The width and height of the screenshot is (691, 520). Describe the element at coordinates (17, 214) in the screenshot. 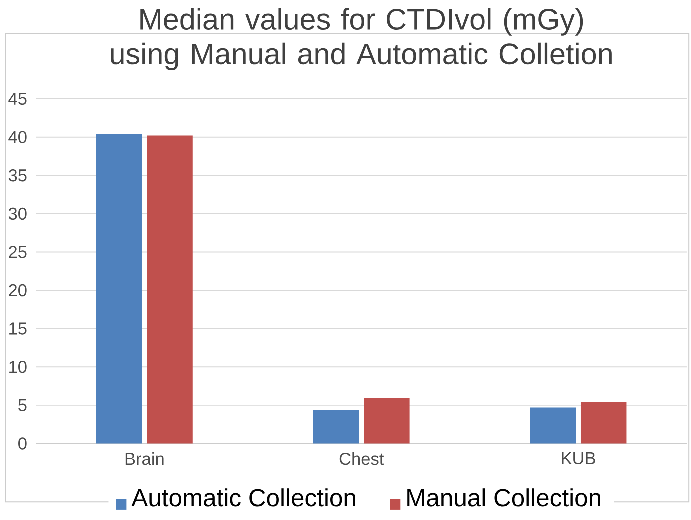

I see `y-tick-label: 30` at that location.